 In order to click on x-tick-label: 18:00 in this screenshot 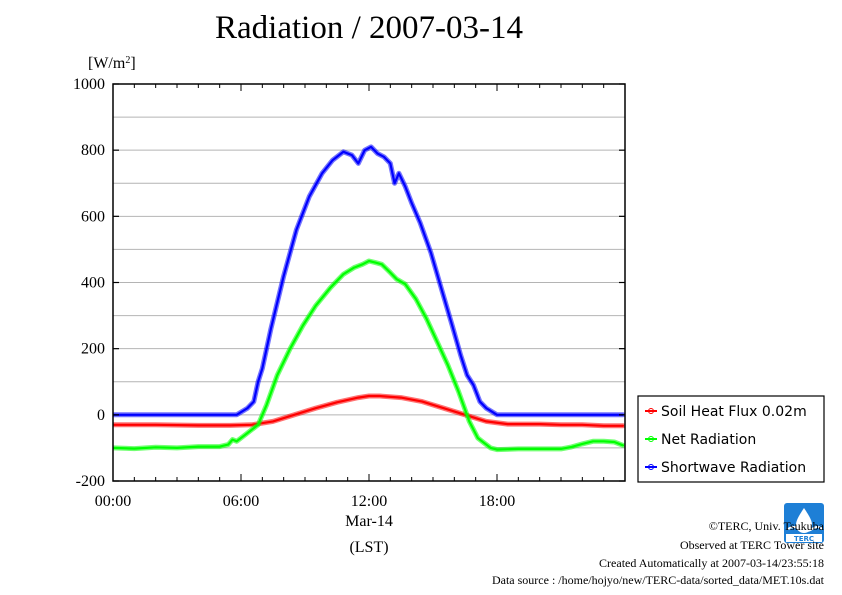, I will do `click(497, 501)`.